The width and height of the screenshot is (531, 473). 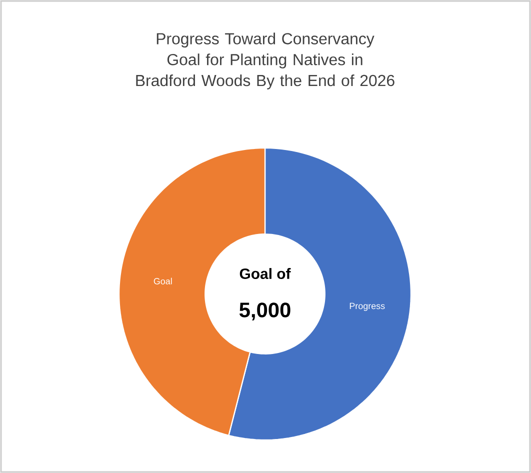 What do you see at coordinates (163, 281) in the screenshot?
I see `slice-label: Goal` at bounding box center [163, 281].